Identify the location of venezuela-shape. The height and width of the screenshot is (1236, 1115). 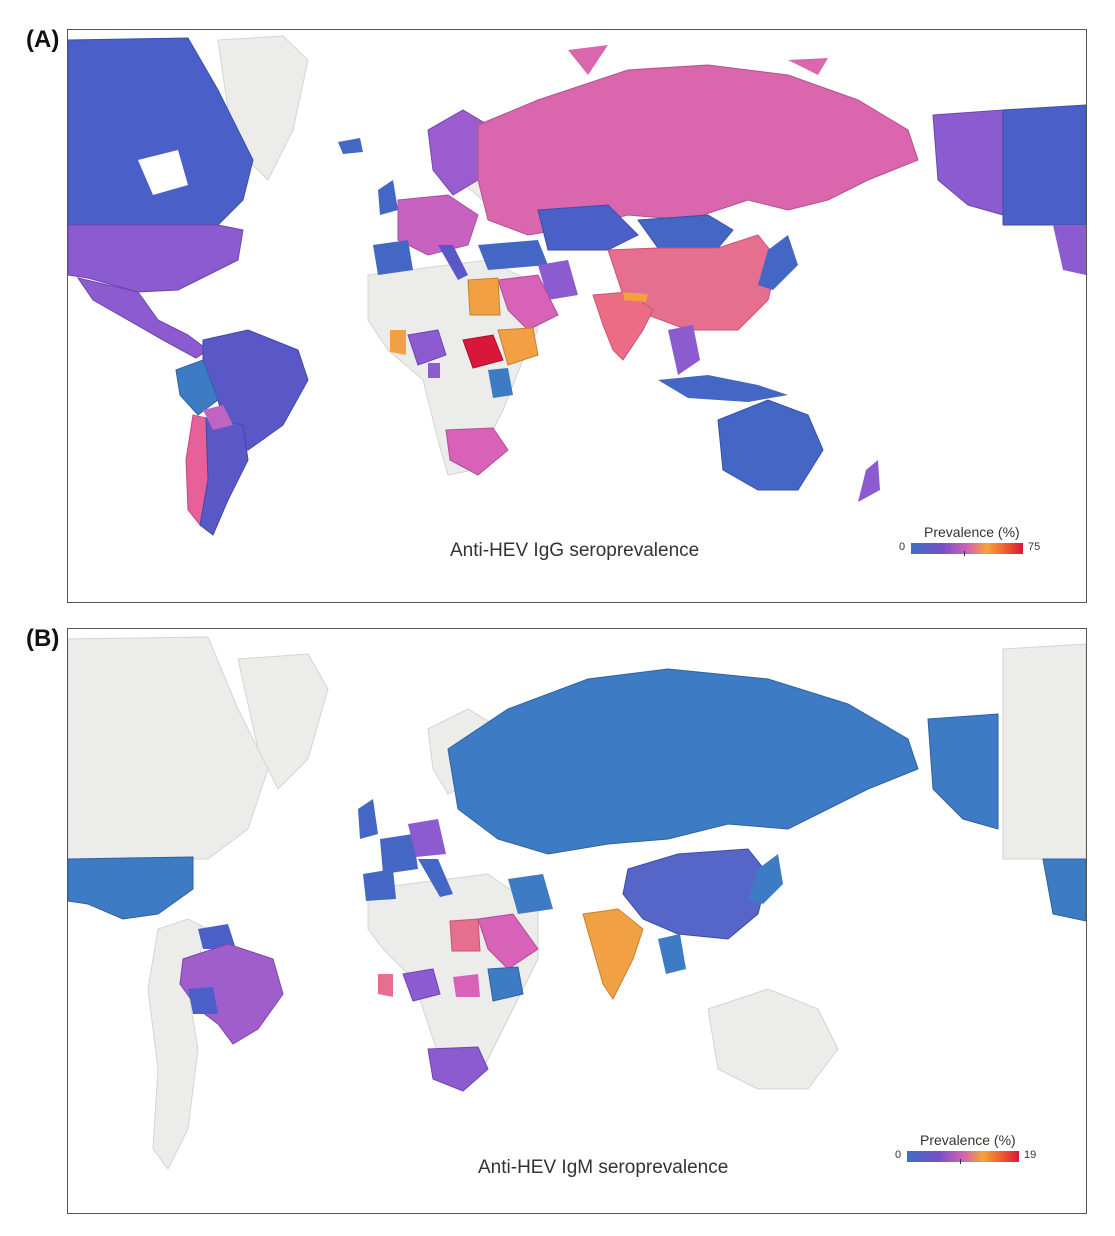
(217, 936).